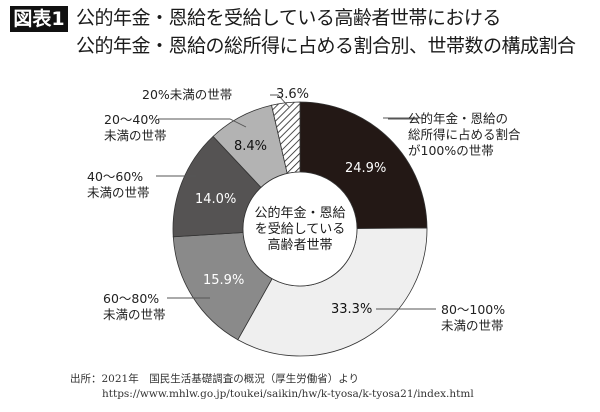  What do you see at coordinates (300, 245) in the screenshot?
I see `center-line3: 高齢者世帯` at bounding box center [300, 245].